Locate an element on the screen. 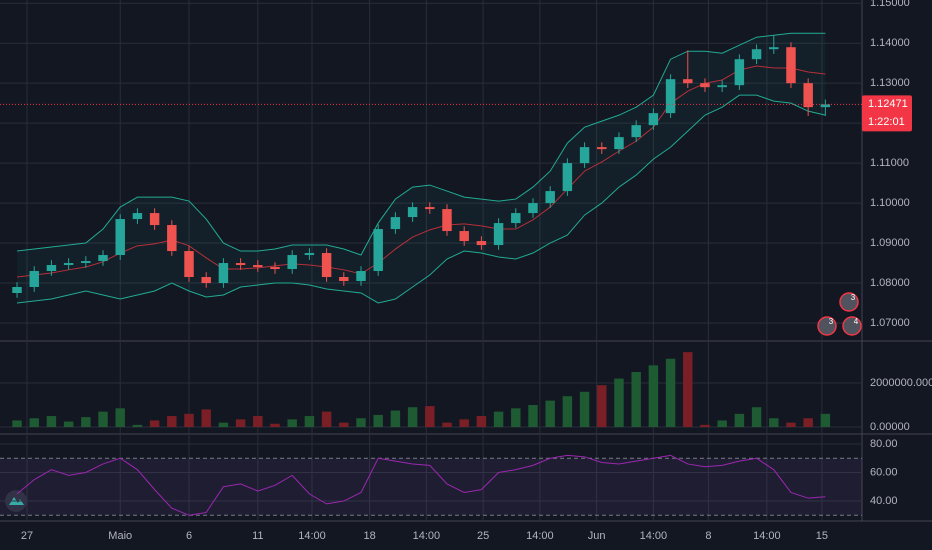  y-tick-label: 1.10000 is located at coordinates (890, 203).